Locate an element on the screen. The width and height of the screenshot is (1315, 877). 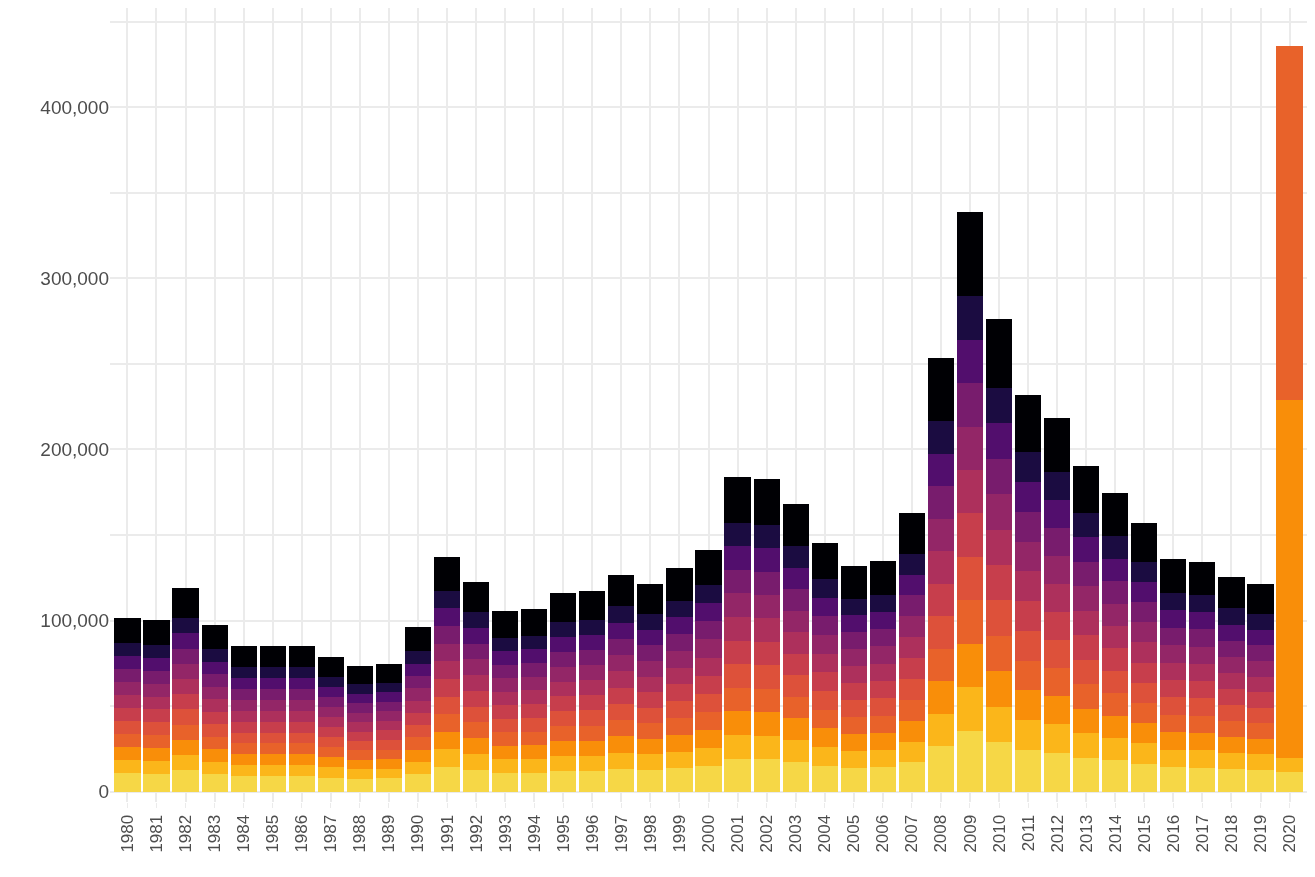
y-tick-label: 300,000 is located at coordinates (74, 279).